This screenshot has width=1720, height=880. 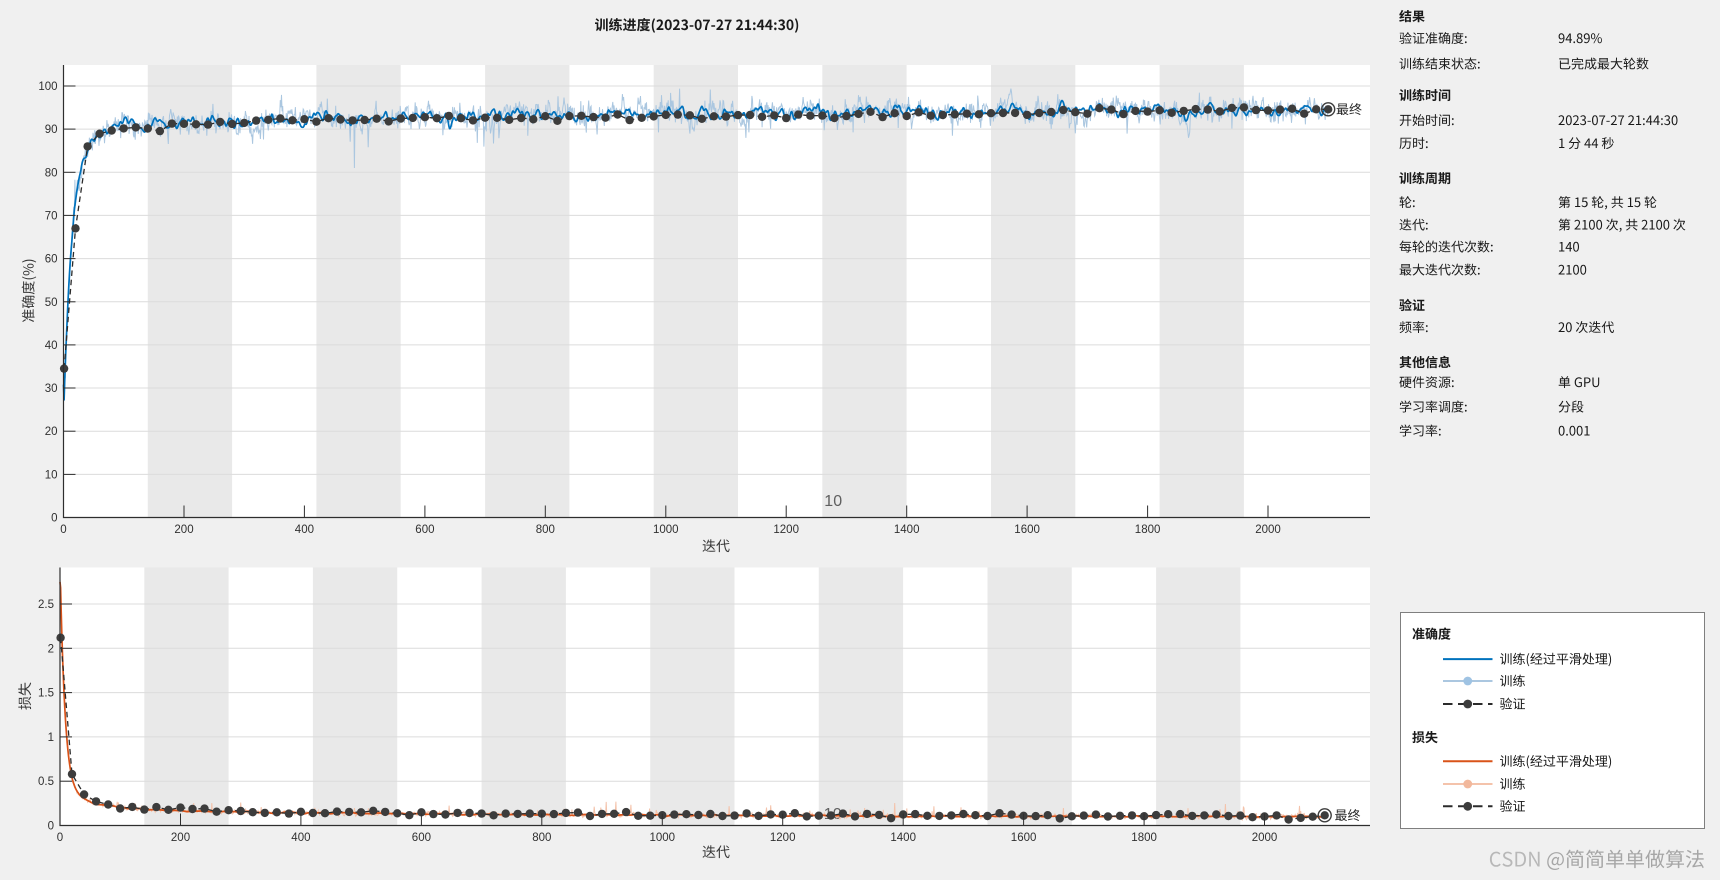 What do you see at coordinates (51, 649) in the screenshot?
I see `svg-text: 2` at bounding box center [51, 649].